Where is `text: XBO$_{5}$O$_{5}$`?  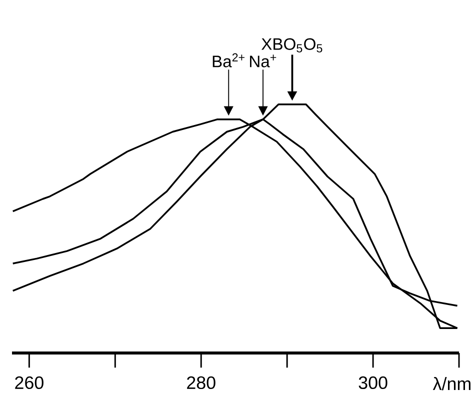 text: XBO$_{5}$O$_{5}$ is located at coordinates (291, 45).